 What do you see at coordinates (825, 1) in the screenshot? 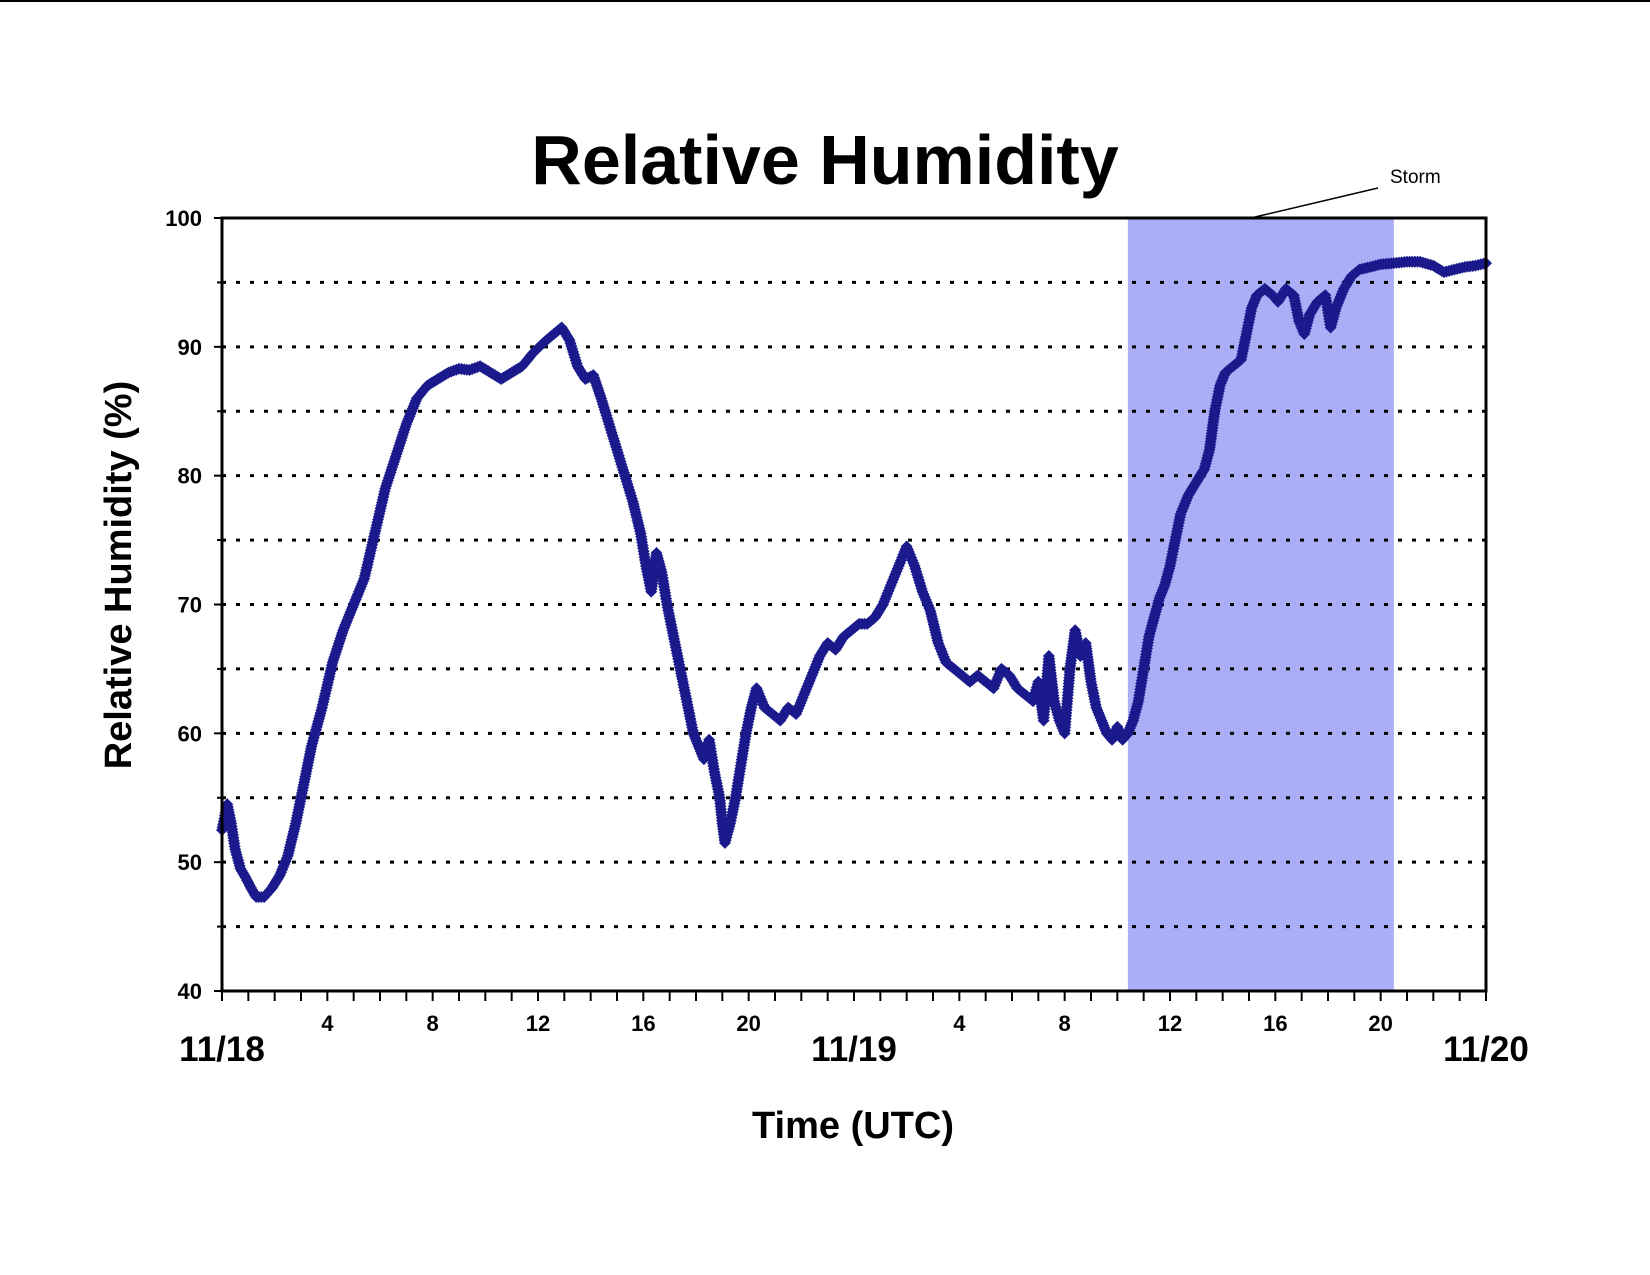
I see `top-border-line` at bounding box center [825, 1].